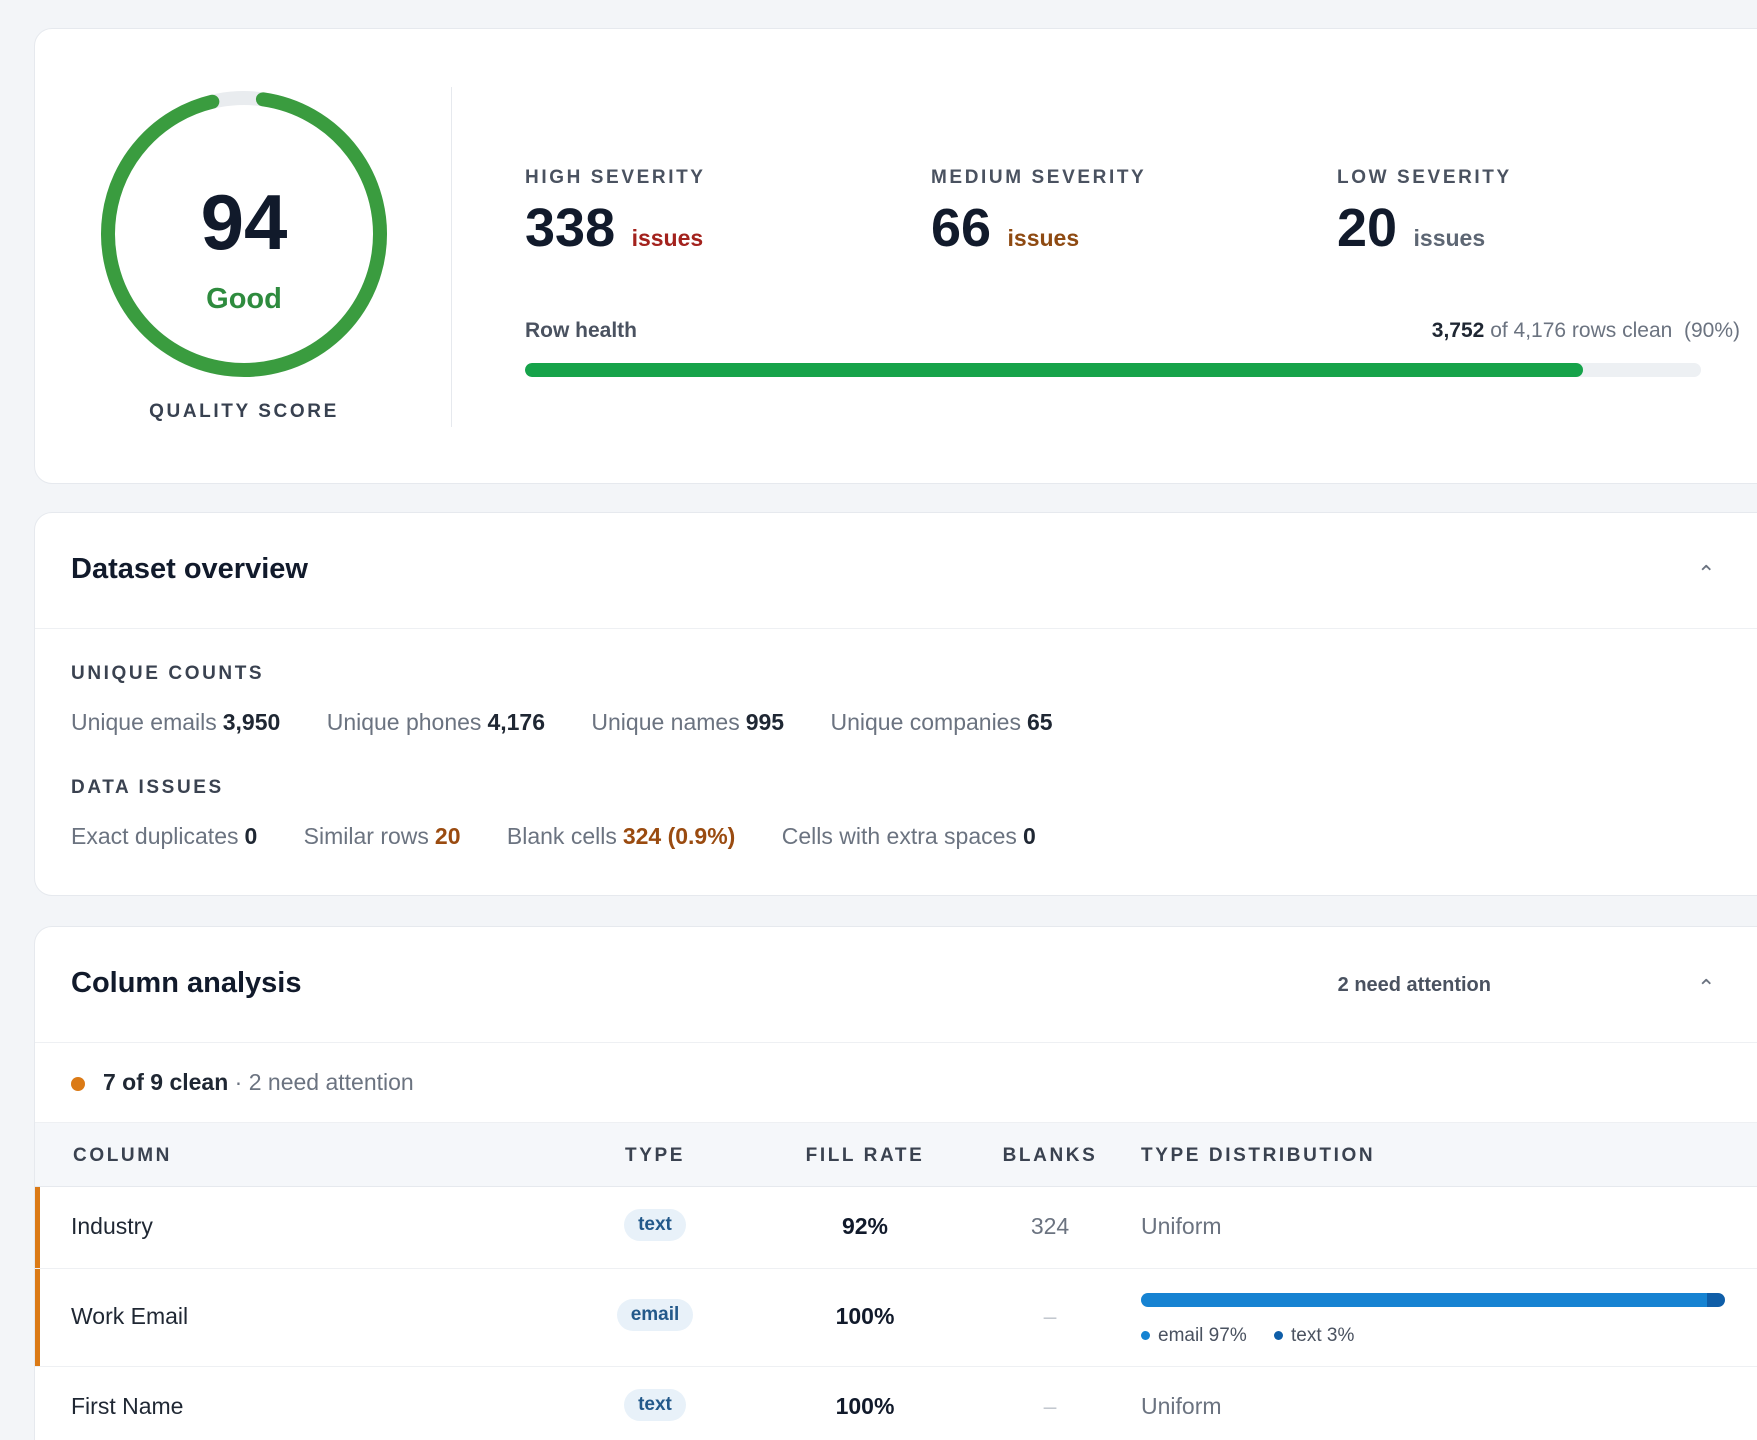 The height and width of the screenshot is (1440, 1757). Describe the element at coordinates (1258, 1336) in the screenshot. I see `type-distribution-legend: email 97% text 3%` at that location.